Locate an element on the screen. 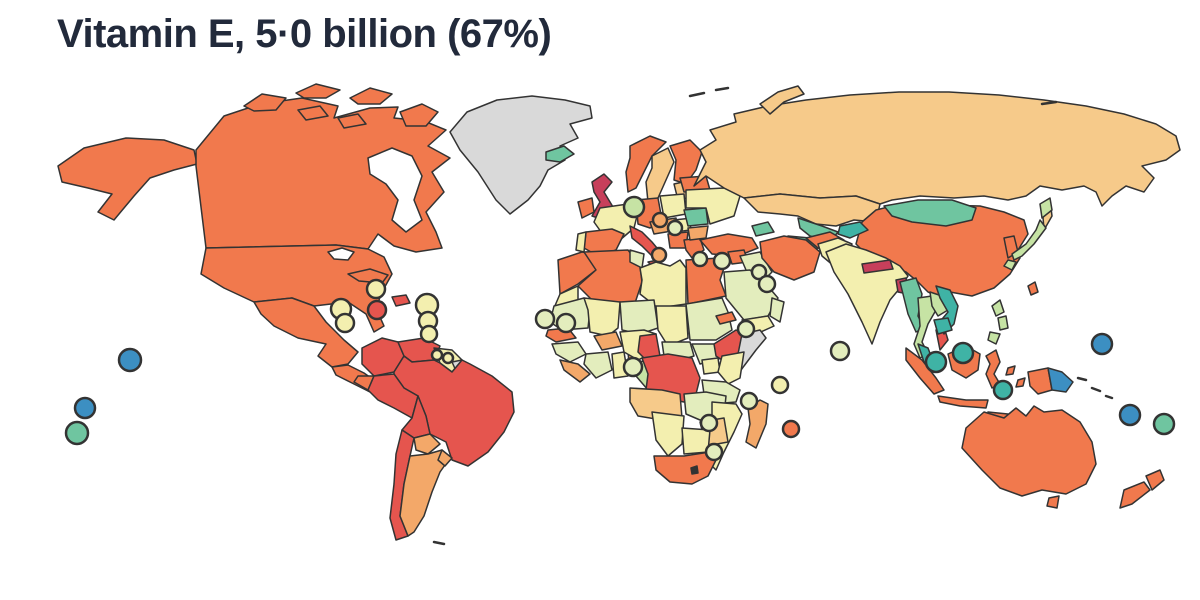 The width and height of the screenshot is (1200, 600). island-circle-gulf-states is located at coordinates (767, 284).